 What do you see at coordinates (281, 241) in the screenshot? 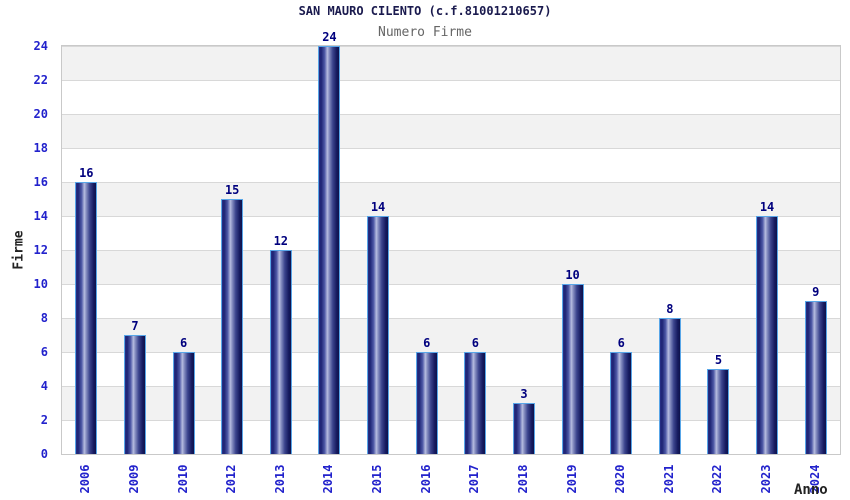
I see `bar-value-label: 12` at bounding box center [281, 241].